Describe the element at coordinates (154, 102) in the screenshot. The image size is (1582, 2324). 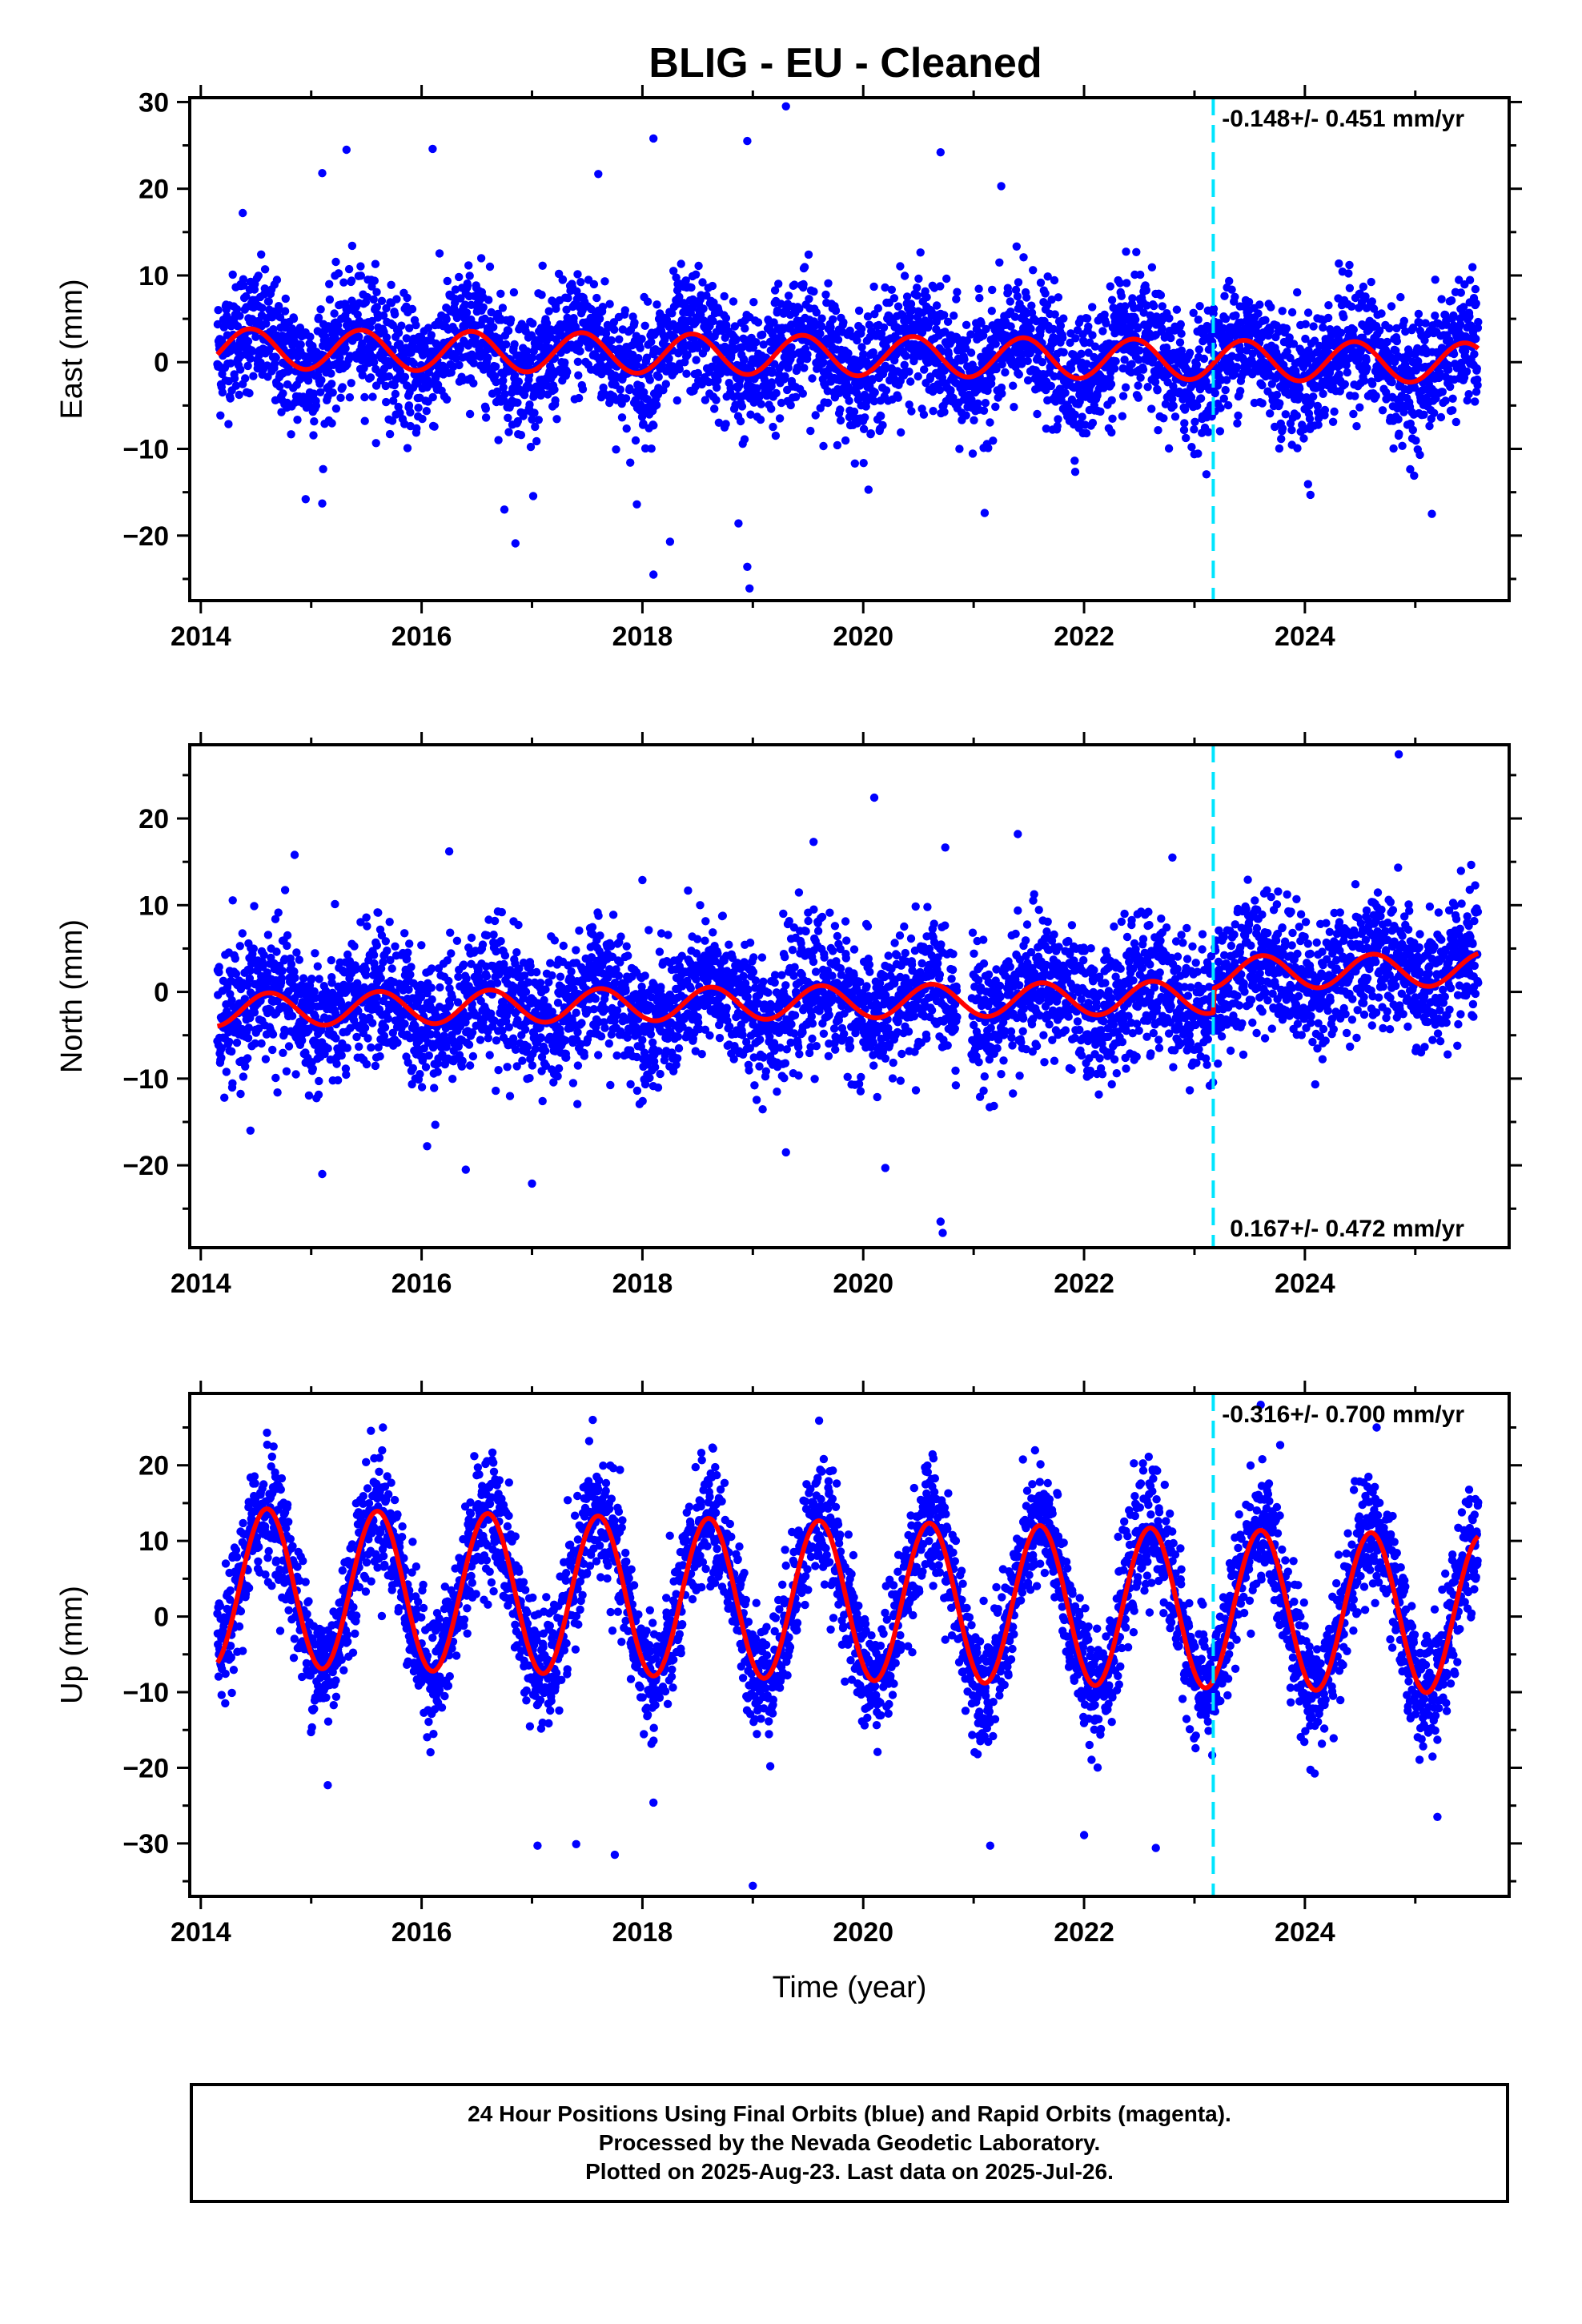
I see `y-tick-label: 30` at that location.